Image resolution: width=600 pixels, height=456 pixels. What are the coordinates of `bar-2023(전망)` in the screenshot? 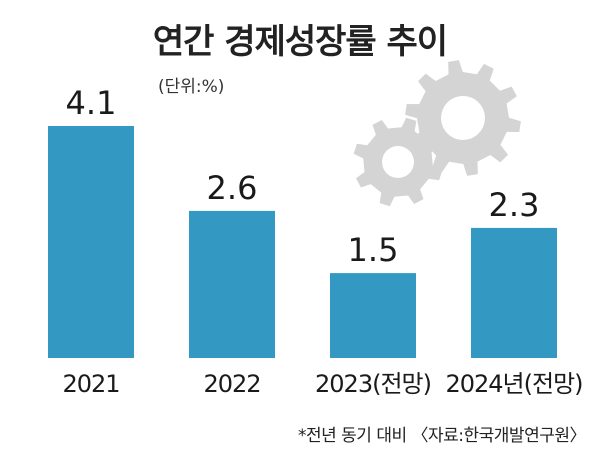 It's located at (373, 315).